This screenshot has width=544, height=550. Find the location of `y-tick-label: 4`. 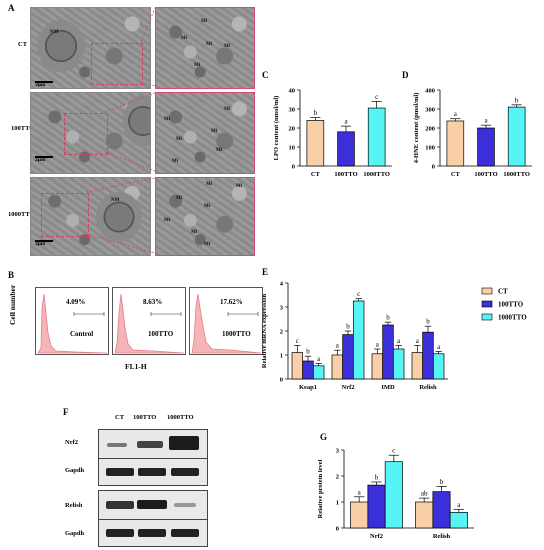

y-tick-label: 4 is located at coordinates (282, 283).